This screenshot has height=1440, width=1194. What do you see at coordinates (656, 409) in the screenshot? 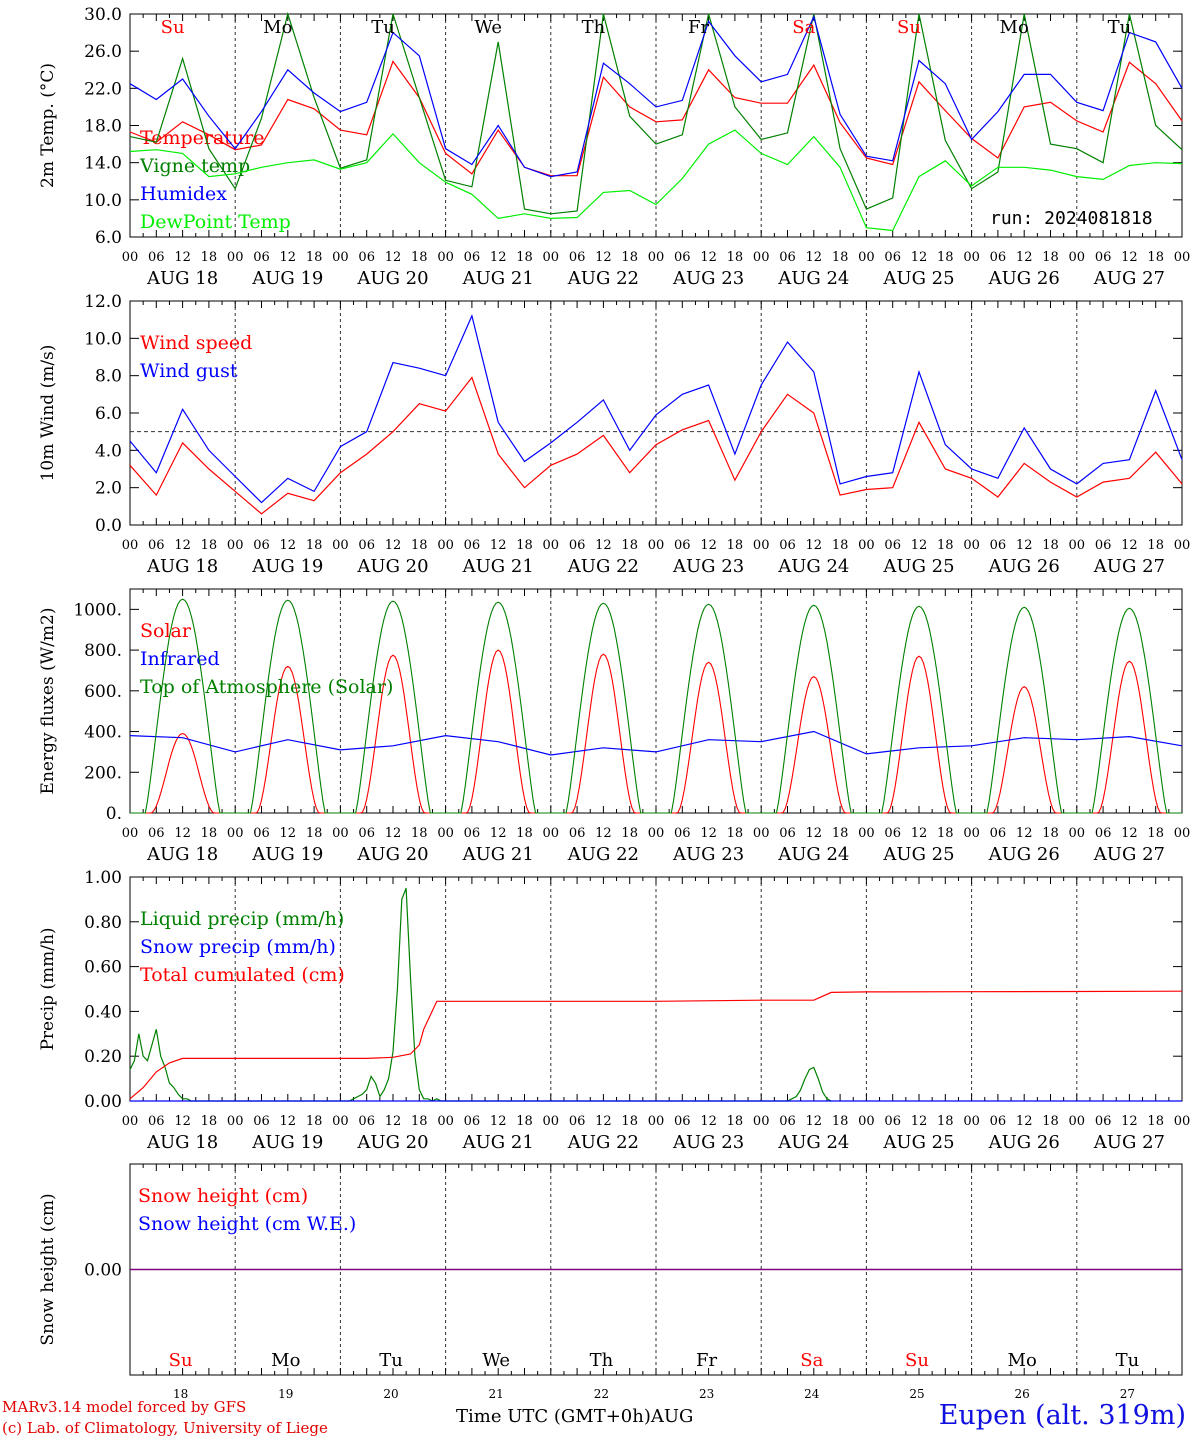
I see `wind-gust-line` at bounding box center [656, 409].